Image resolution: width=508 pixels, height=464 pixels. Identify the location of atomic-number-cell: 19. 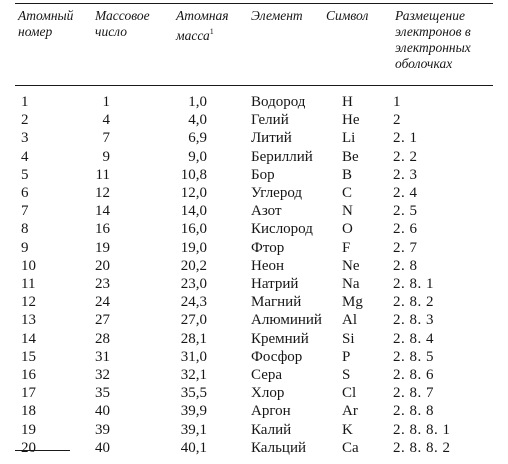
(28, 429).